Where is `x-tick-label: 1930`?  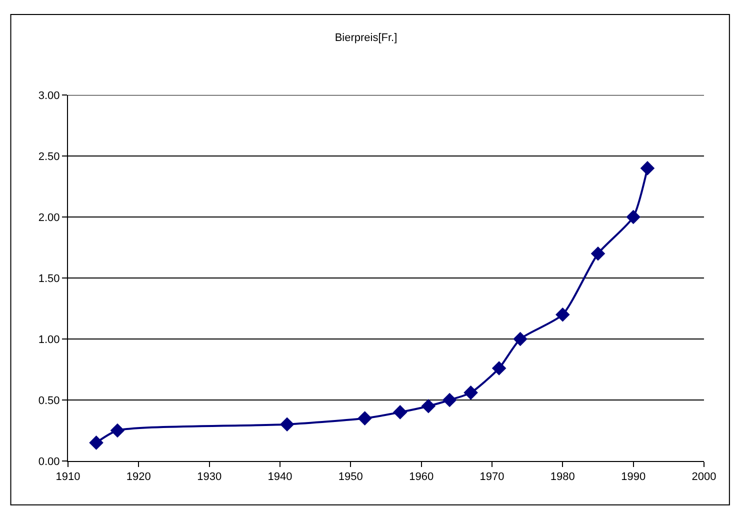
x-tick-label: 1930 is located at coordinates (209, 477).